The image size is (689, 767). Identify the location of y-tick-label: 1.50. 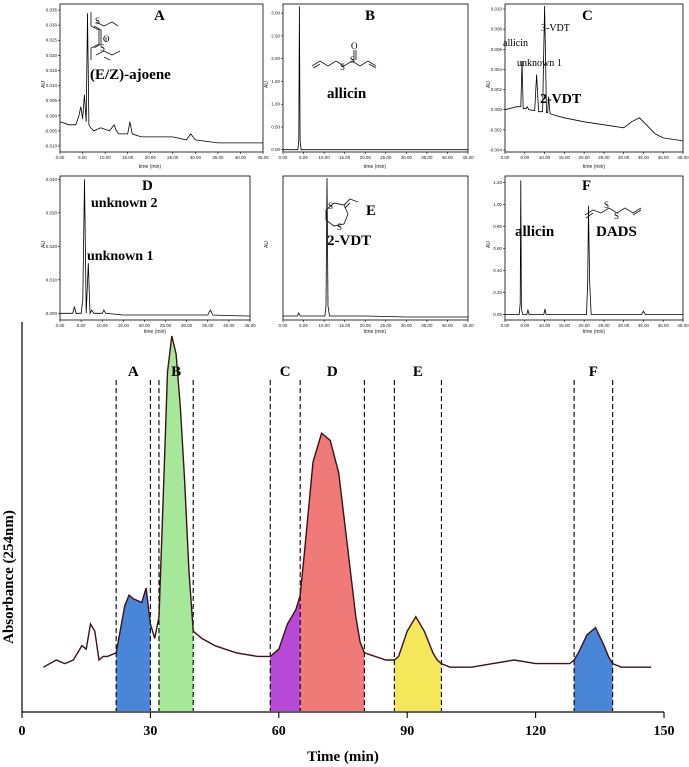
(275, 81).